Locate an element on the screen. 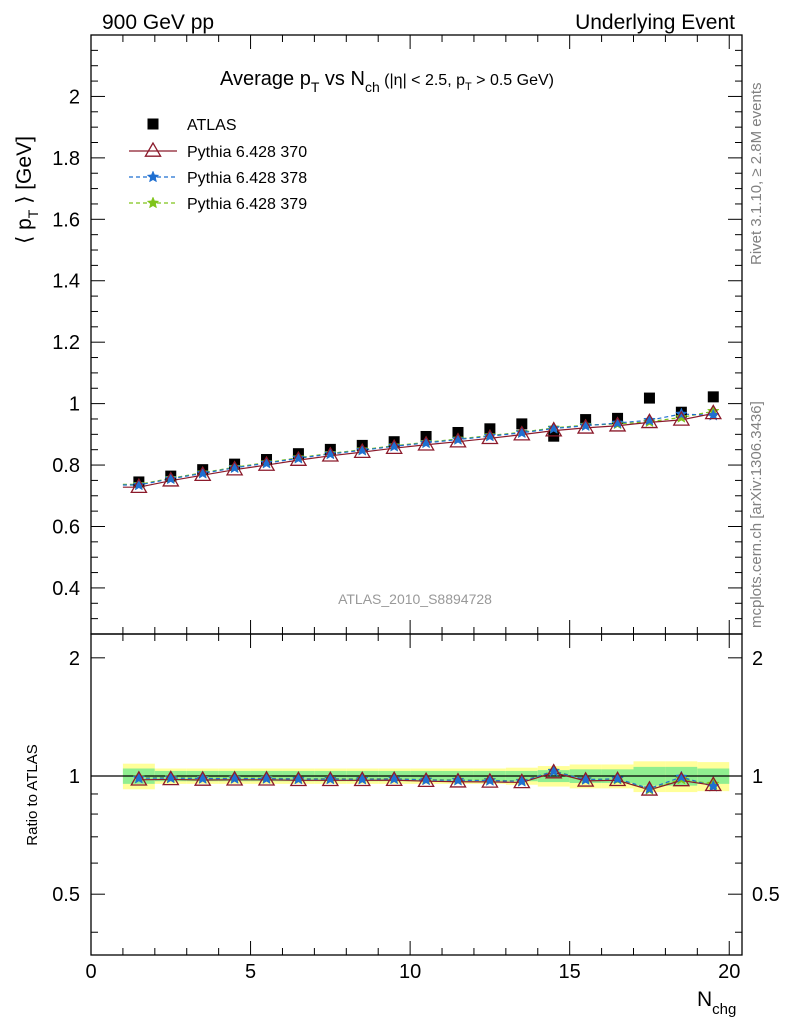 The width and height of the screenshot is (786, 1024). ratio-y-tick-label: 1 is located at coordinates (74, 777).